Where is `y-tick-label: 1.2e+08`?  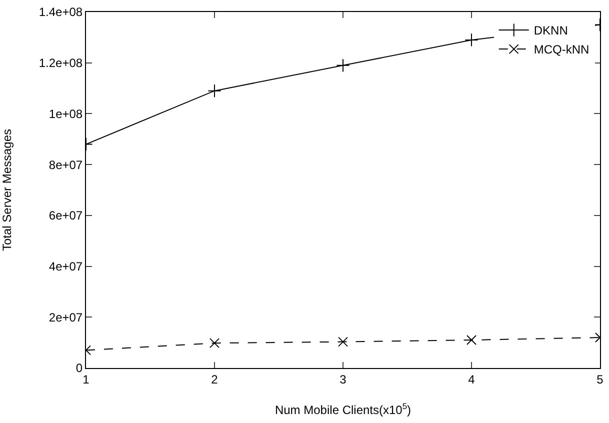 y-tick-label: 1.2e+08 is located at coordinates (60, 63).